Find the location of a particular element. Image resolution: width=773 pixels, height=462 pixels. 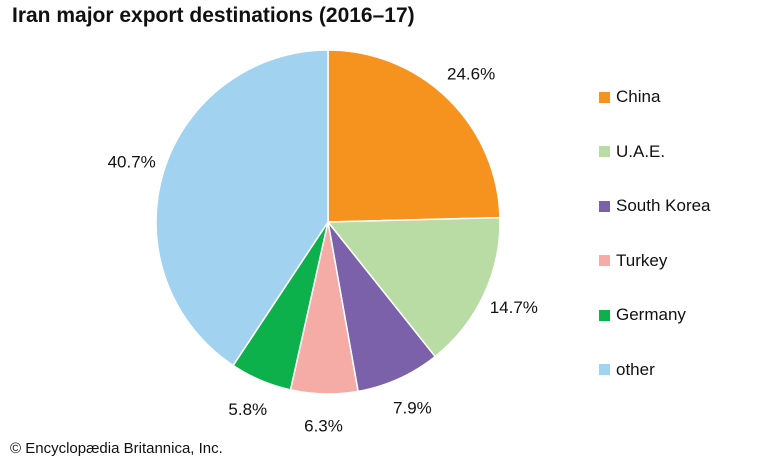

legend-label-u-a-e: U.A.E. is located at coordinates (641, 151).